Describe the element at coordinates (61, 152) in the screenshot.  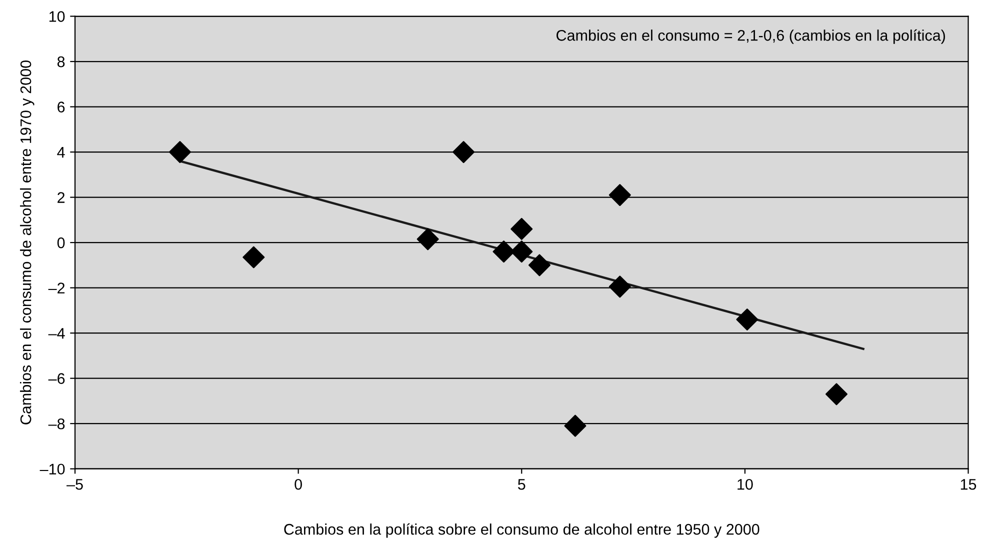
I see `y-tick-label: 4` at that location.